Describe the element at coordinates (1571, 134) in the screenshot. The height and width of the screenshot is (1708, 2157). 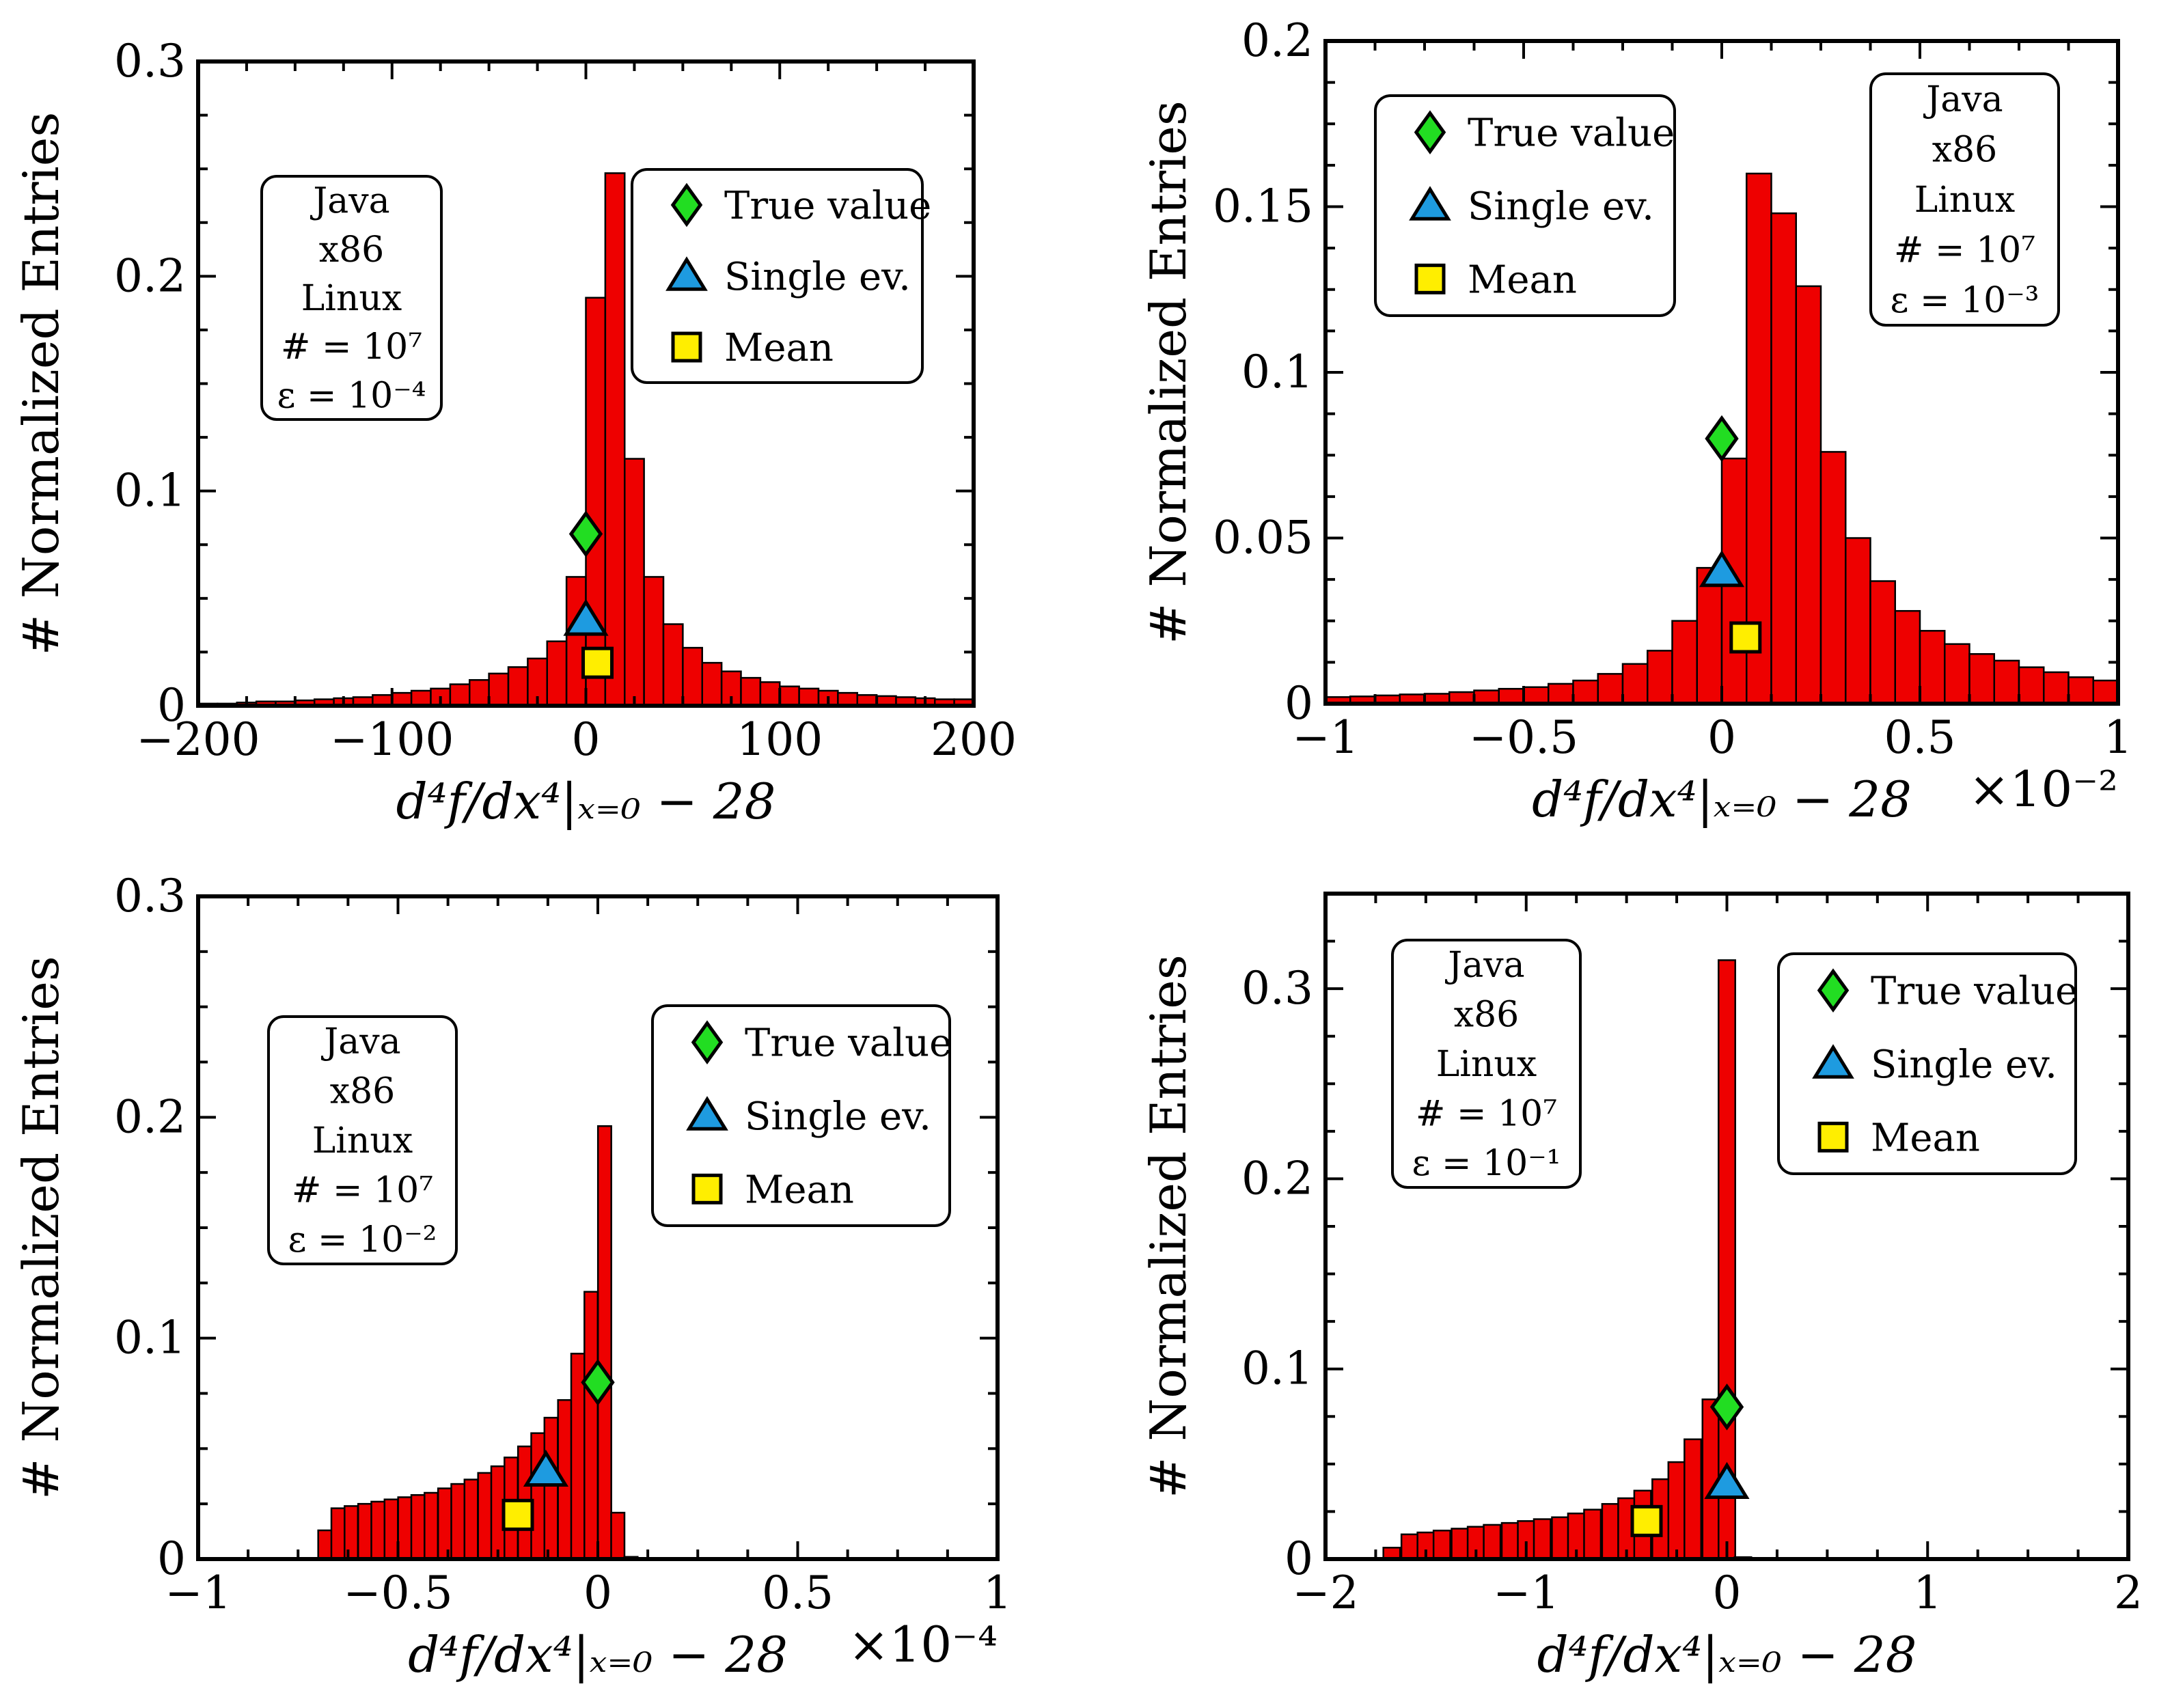
I see `legend-label: True value` at that location.